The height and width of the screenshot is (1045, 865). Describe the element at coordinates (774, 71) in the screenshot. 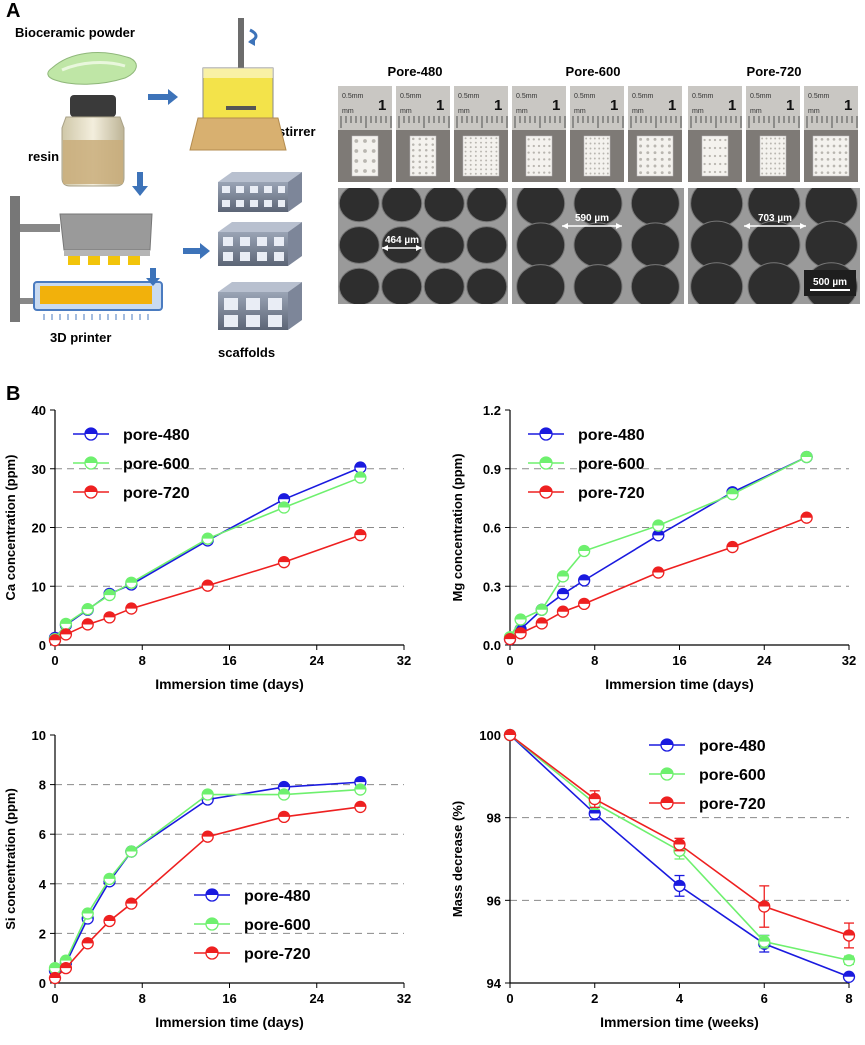

I see `pore-720-title: Pore-720` at that location.